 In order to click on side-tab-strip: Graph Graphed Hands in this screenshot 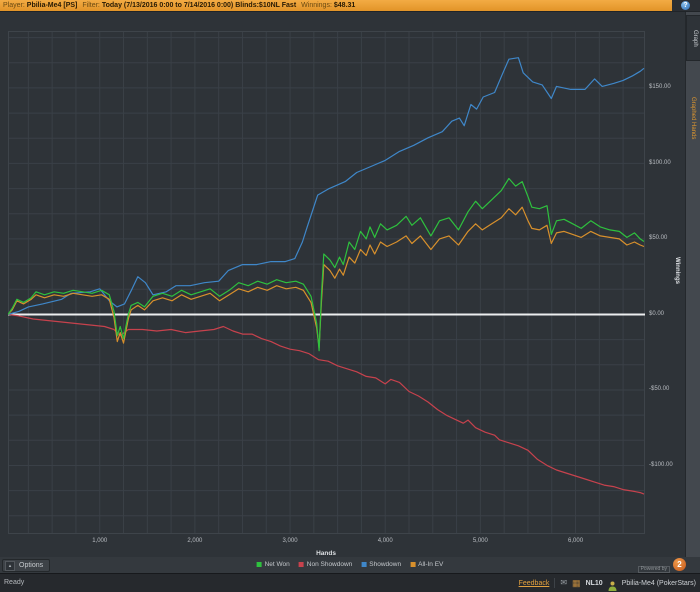, I will do `click(692, 285)`.